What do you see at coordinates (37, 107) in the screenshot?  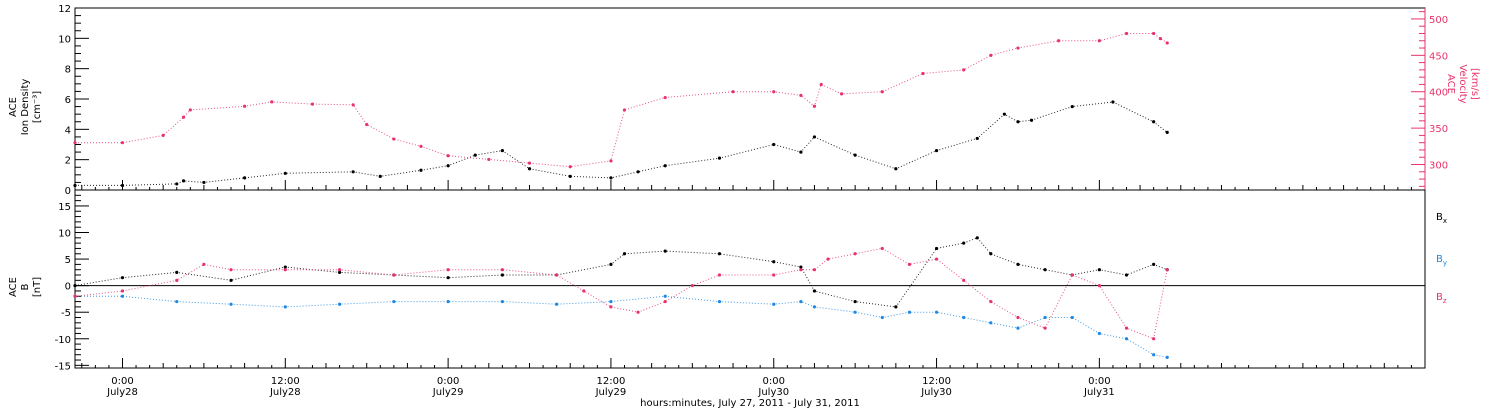 I see `top-left-axis-label: [cm⁻³]` at bounding box center [37, 107].